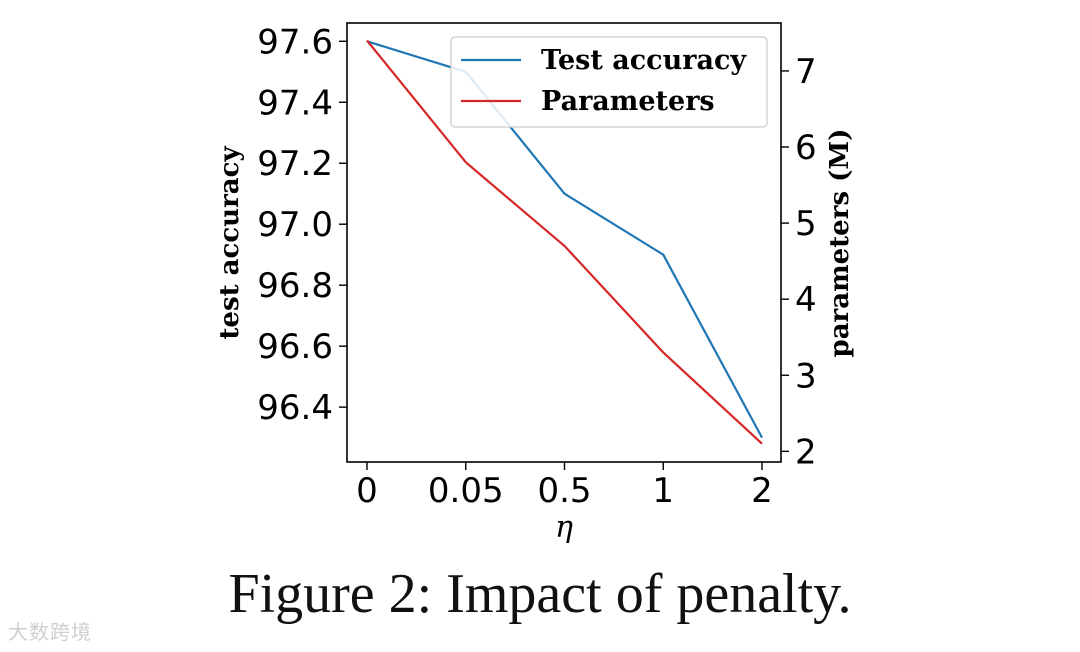 This screenshot has height=652, width=1080. I want to click on figure-caption: Figure 2: Impact of penalty., so click(540, 594).